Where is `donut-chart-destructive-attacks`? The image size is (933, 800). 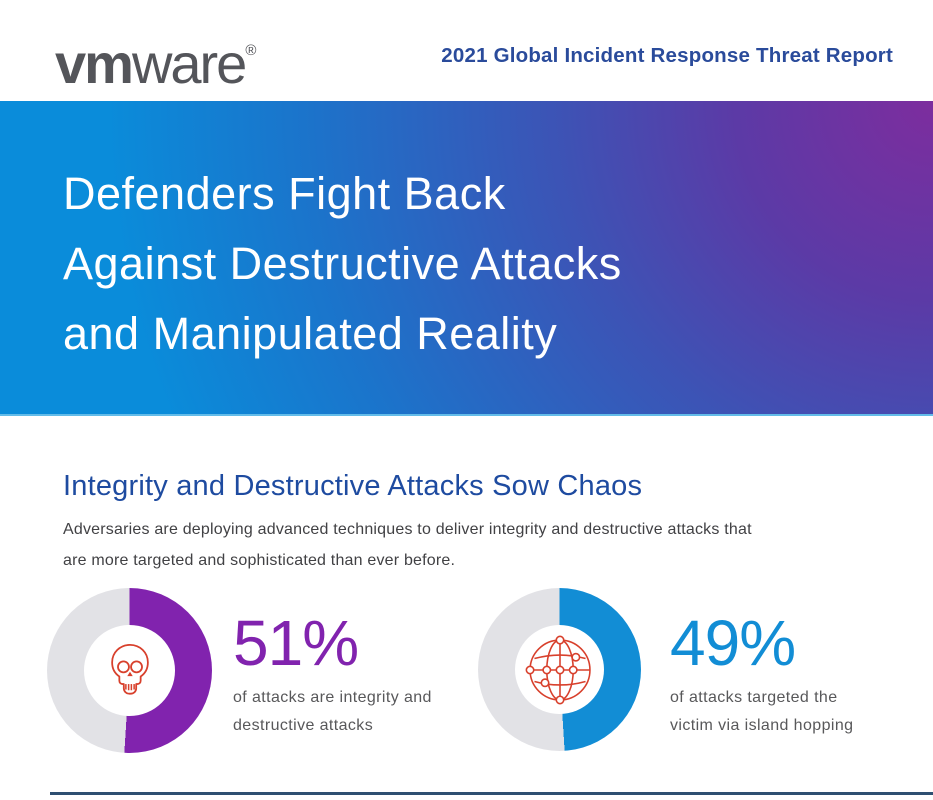 donut-chart-destructive-attacks is located at coordinates (129, 670).